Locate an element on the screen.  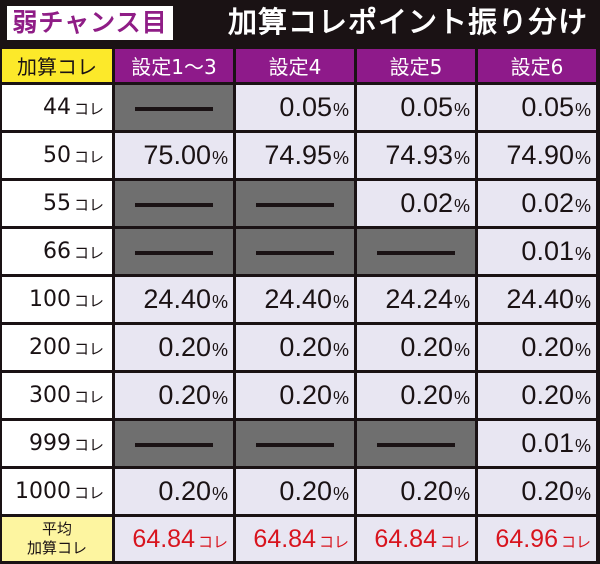
table-row: 55 コレ 0.02% 0.02% is located at coordinates (299, 203).